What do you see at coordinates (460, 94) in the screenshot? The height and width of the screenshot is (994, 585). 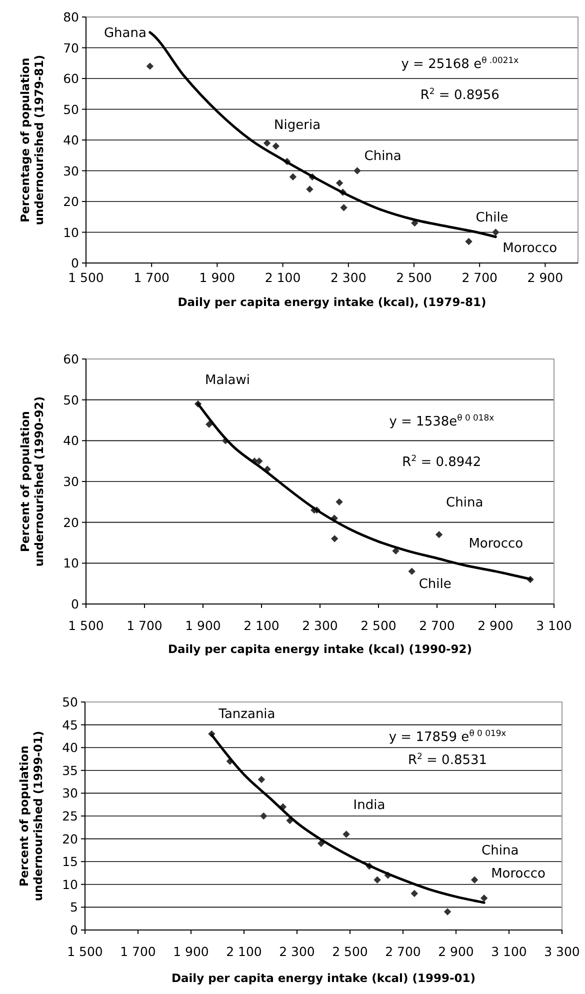 I see `annotation: R$^{2}$ = 0.8956` at bounding box center [460, 94].